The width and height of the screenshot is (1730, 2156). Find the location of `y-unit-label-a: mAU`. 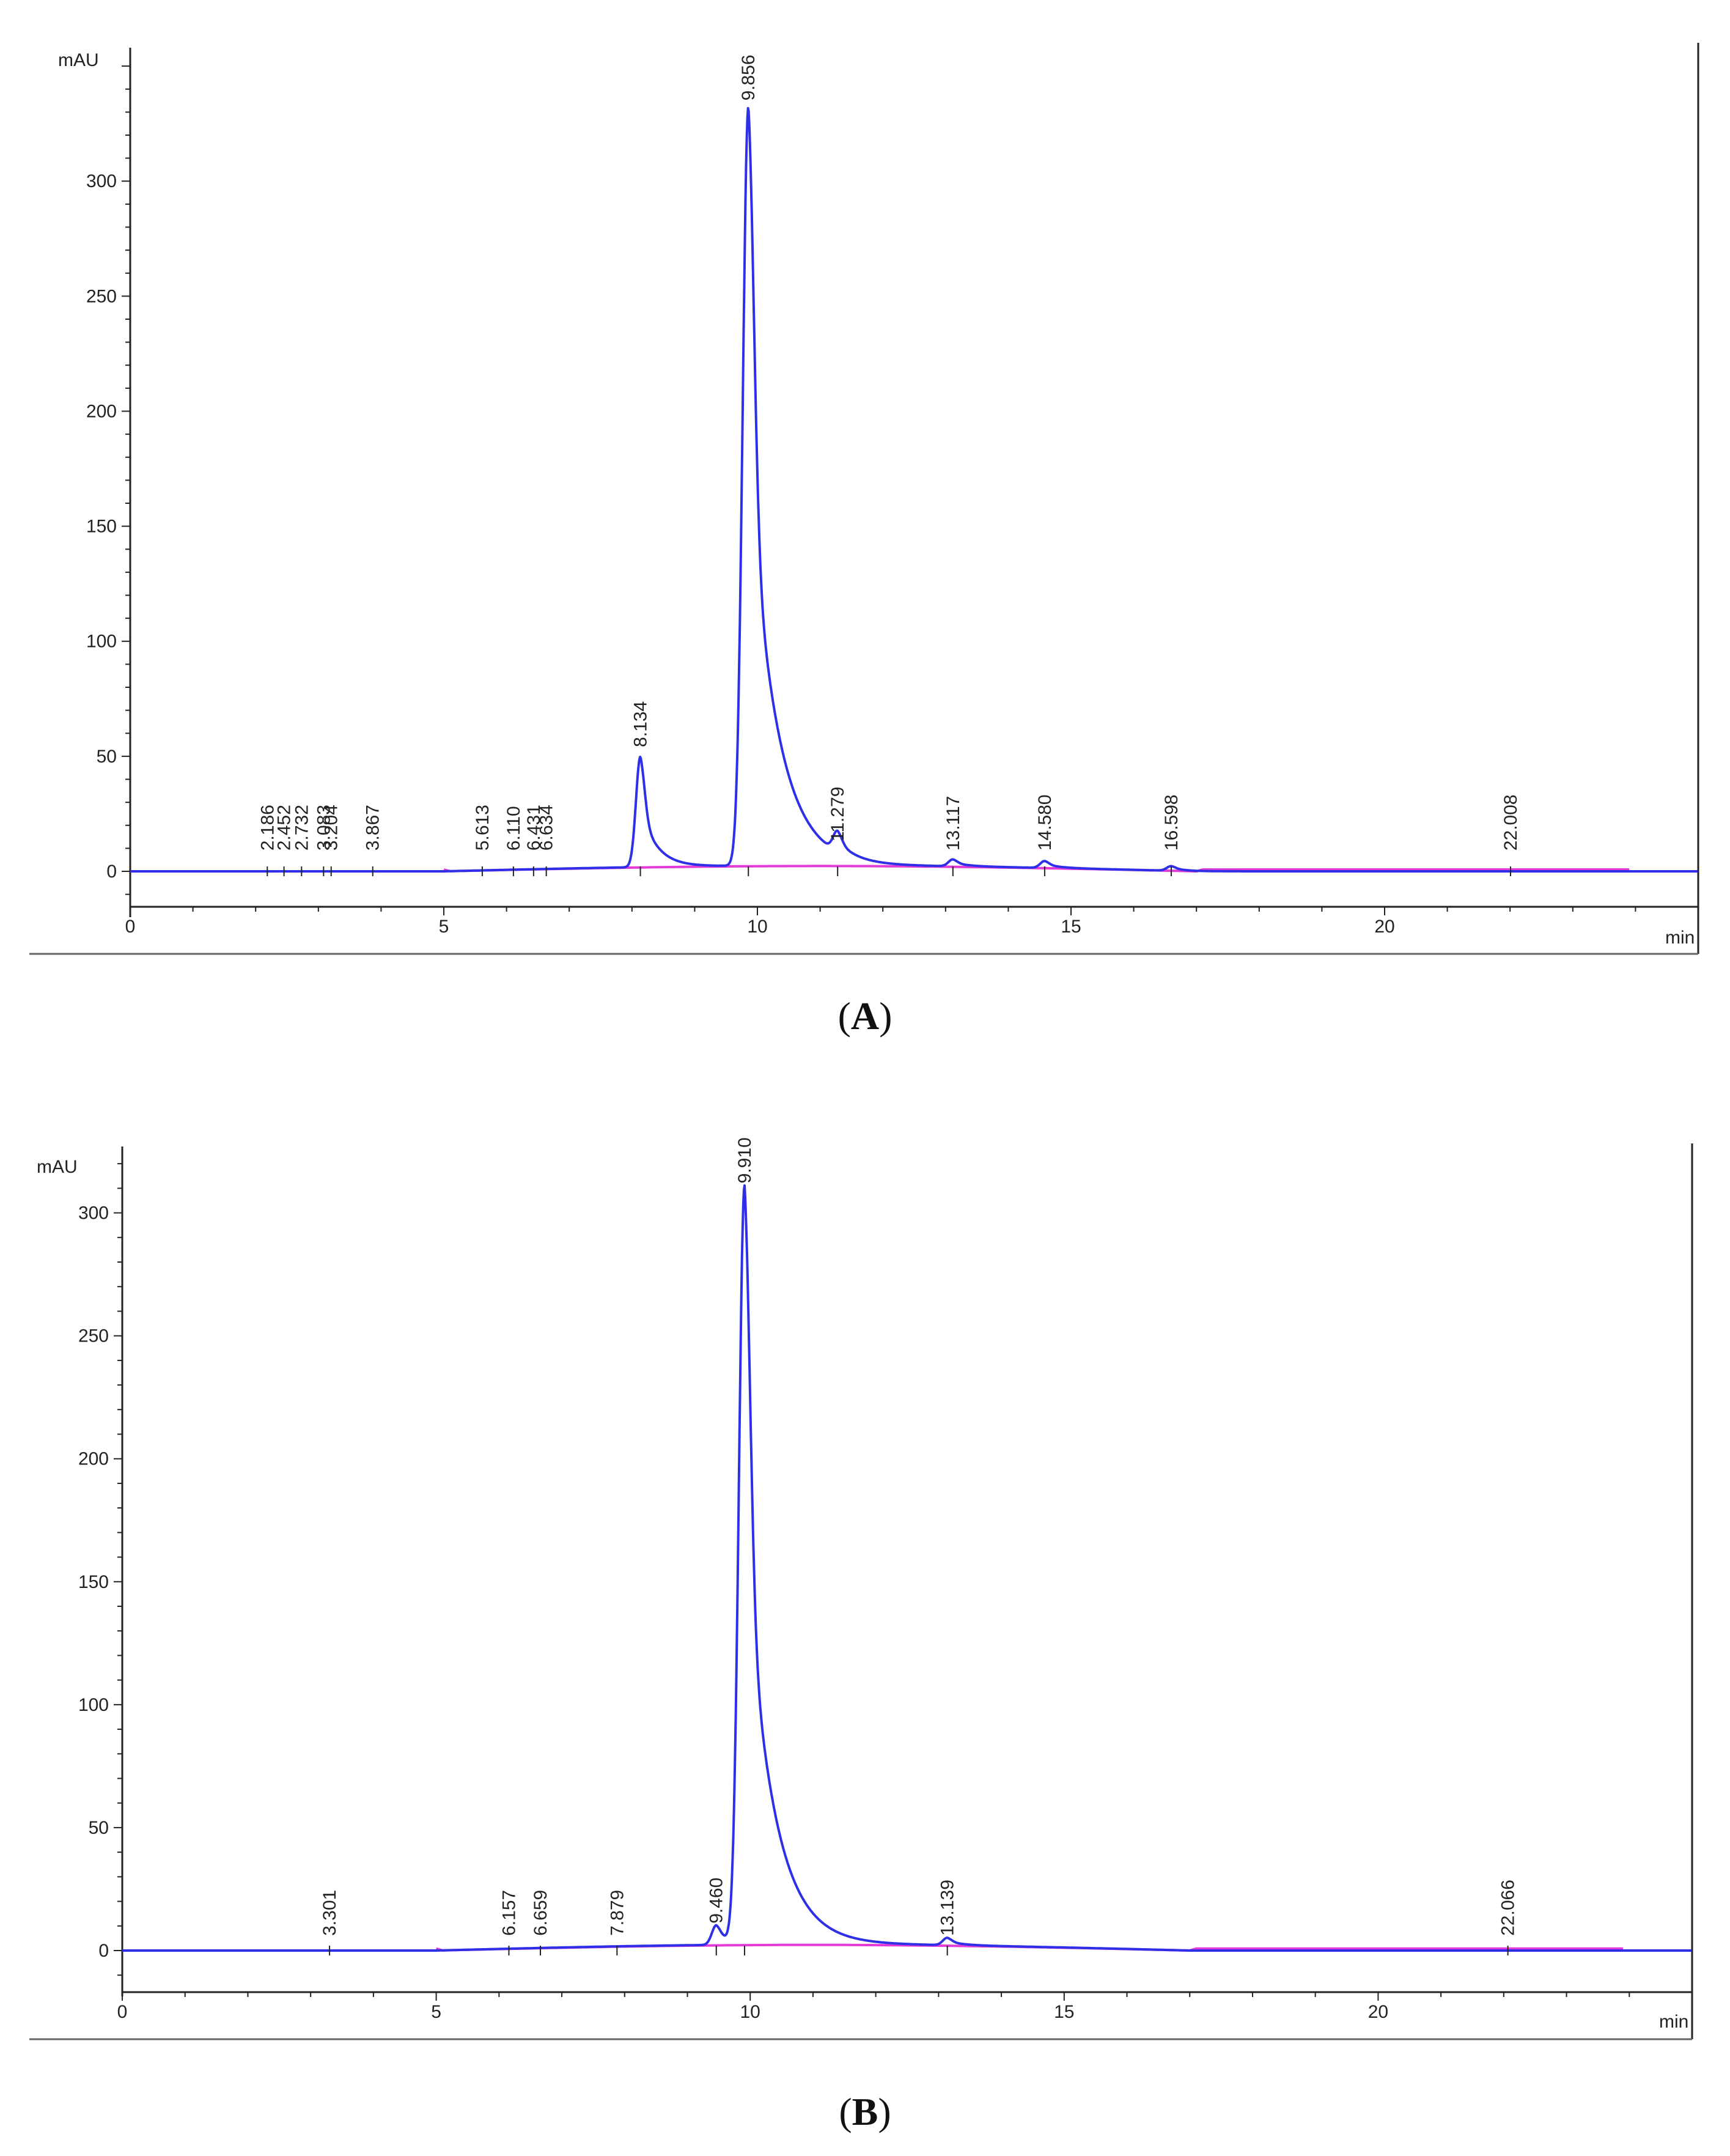

y-unit-label-a: mAU is located at coordinates (78, 60).